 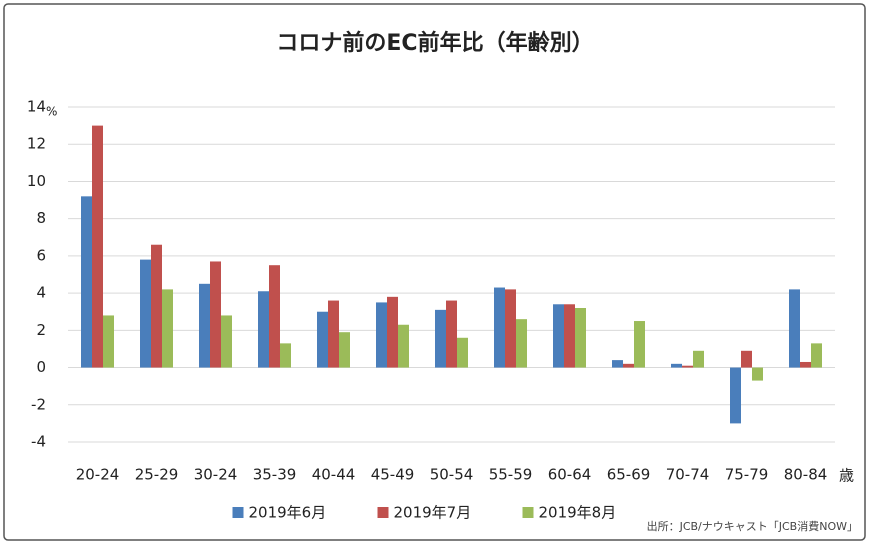 What do you see at coordinates (41, 218) in the screenshot?
I see `y-tick-label: 8` at bounding box center [41, 218].